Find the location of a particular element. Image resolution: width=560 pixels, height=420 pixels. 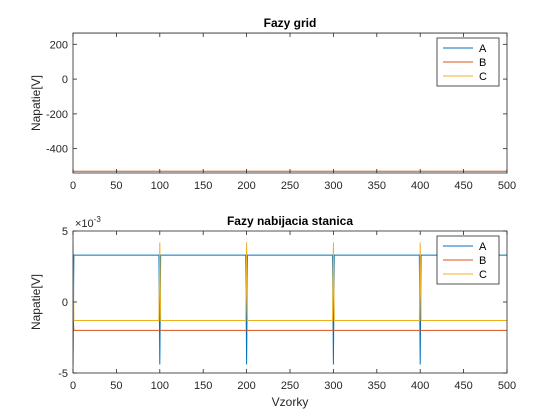

chart2-series-line-B is located at coordinates (290, 323).